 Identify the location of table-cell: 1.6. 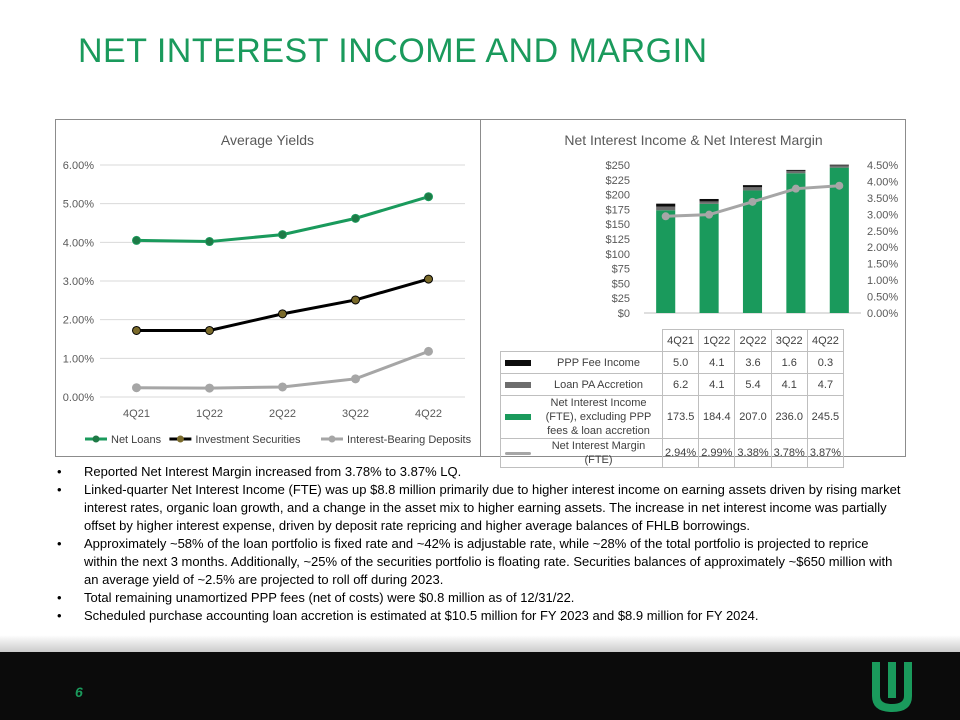
(789, 362).